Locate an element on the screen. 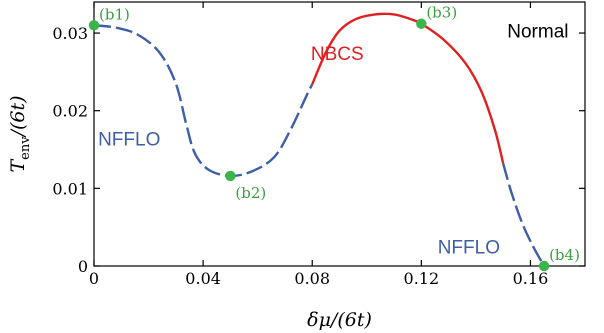  point-label: (b1) is located at coordinates (114, 14).